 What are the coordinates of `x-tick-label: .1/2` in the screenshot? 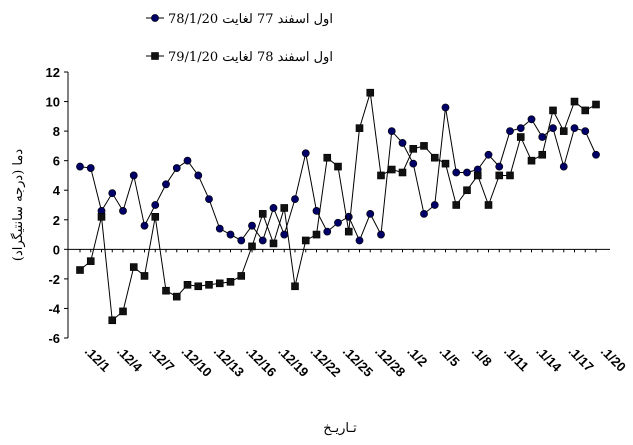 It's located at (417, 357).